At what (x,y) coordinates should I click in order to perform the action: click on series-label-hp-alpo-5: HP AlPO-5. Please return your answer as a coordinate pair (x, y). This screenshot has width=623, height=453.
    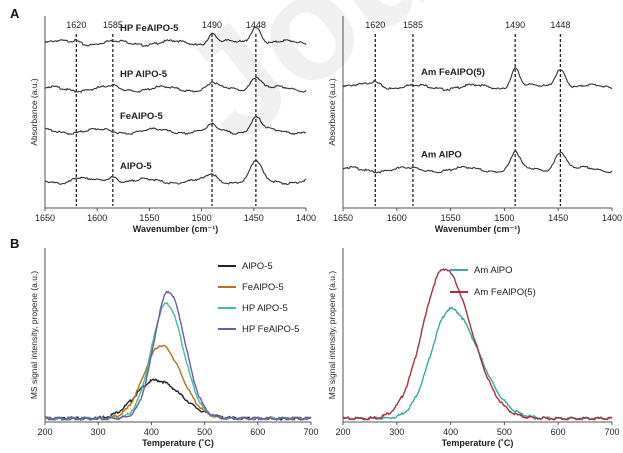
    Looking at the image, I should click on (144, 74).